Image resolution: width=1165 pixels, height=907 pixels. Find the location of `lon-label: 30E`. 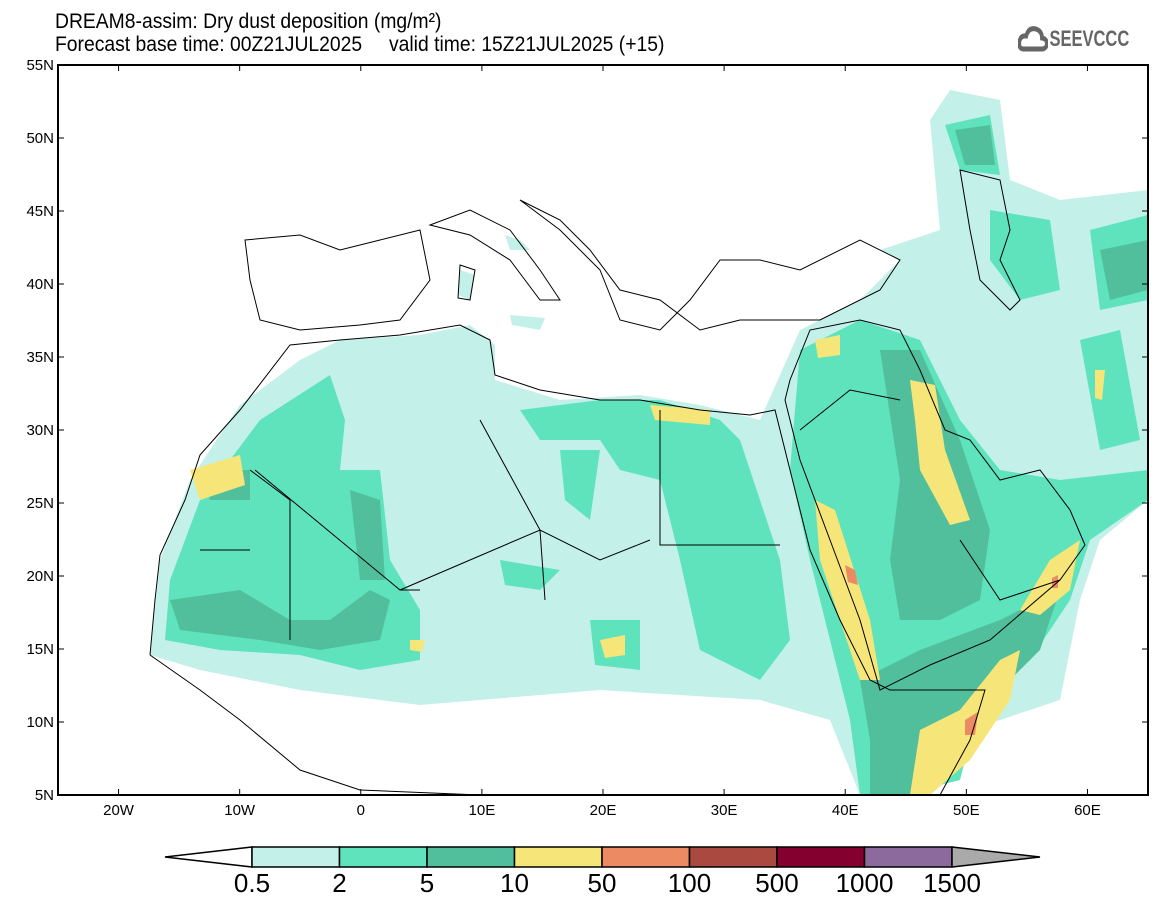

lon-label: 30E is located at coordinates (724, 810).